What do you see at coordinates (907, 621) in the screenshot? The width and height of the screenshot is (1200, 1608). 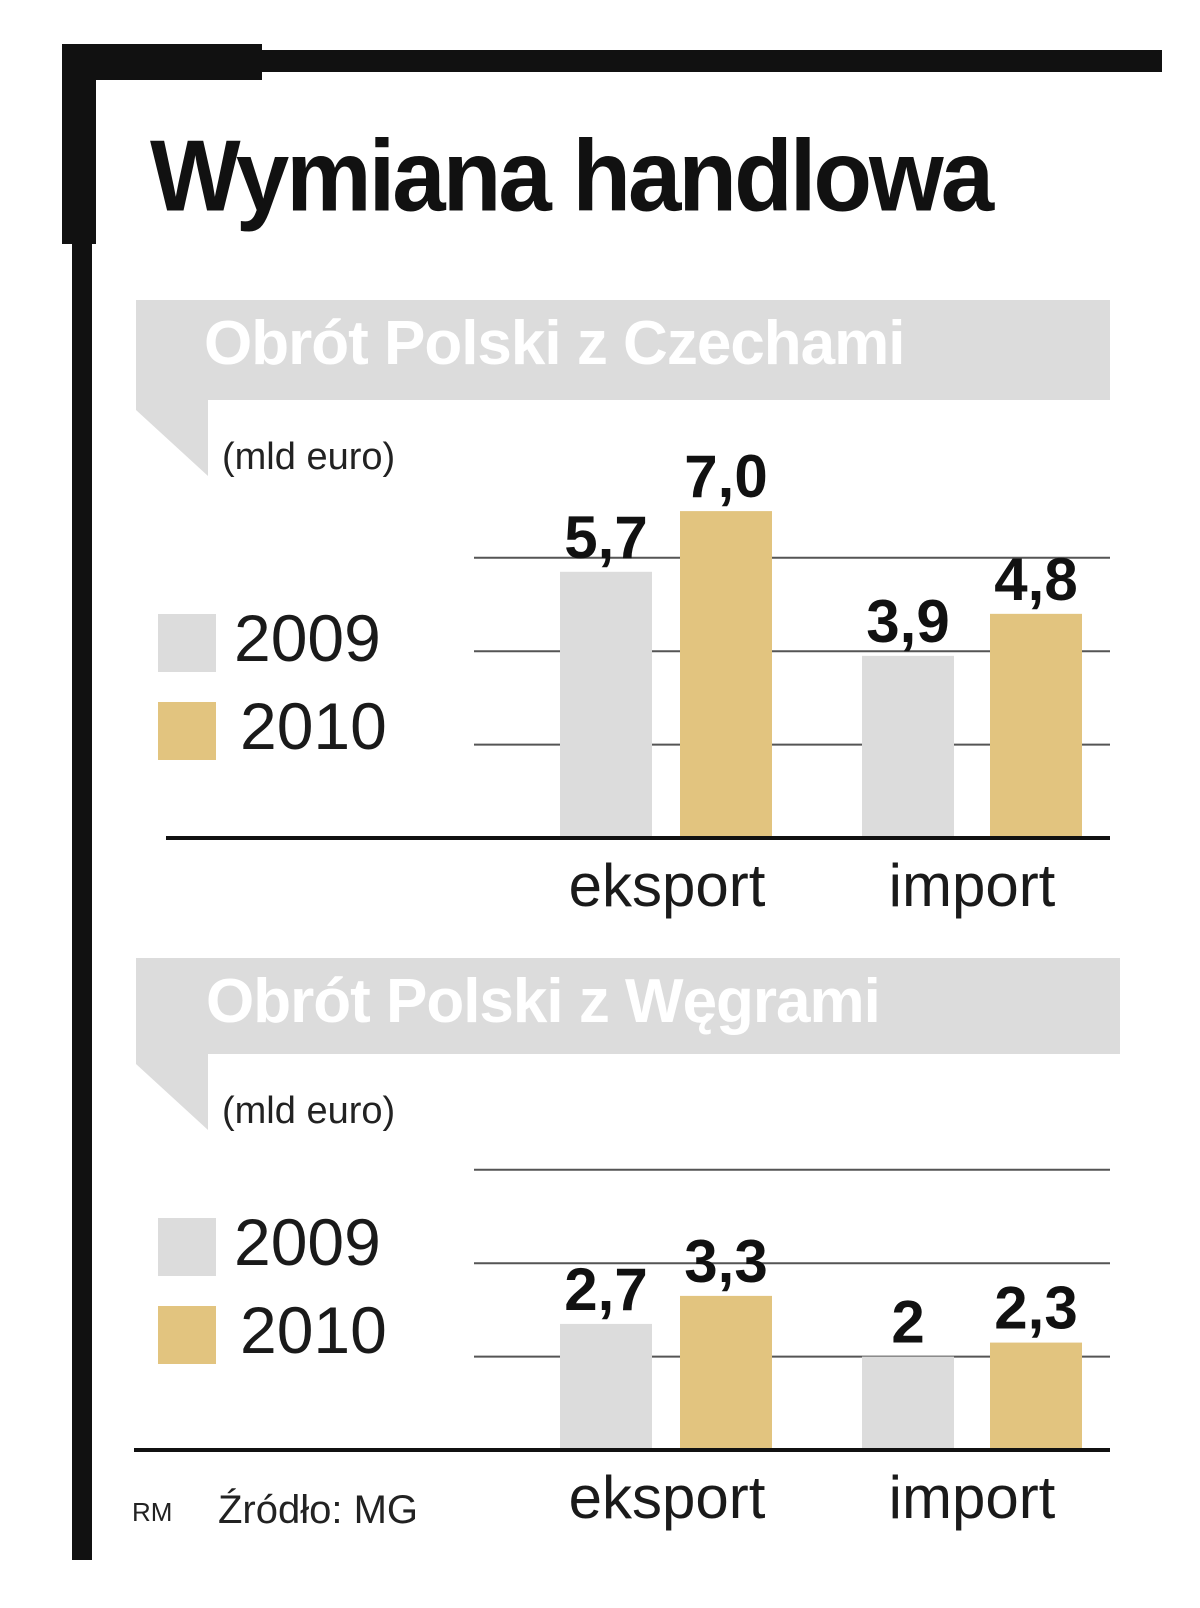 I see `value-label-import-2009: 3,9` at bounding box center [907, 621].